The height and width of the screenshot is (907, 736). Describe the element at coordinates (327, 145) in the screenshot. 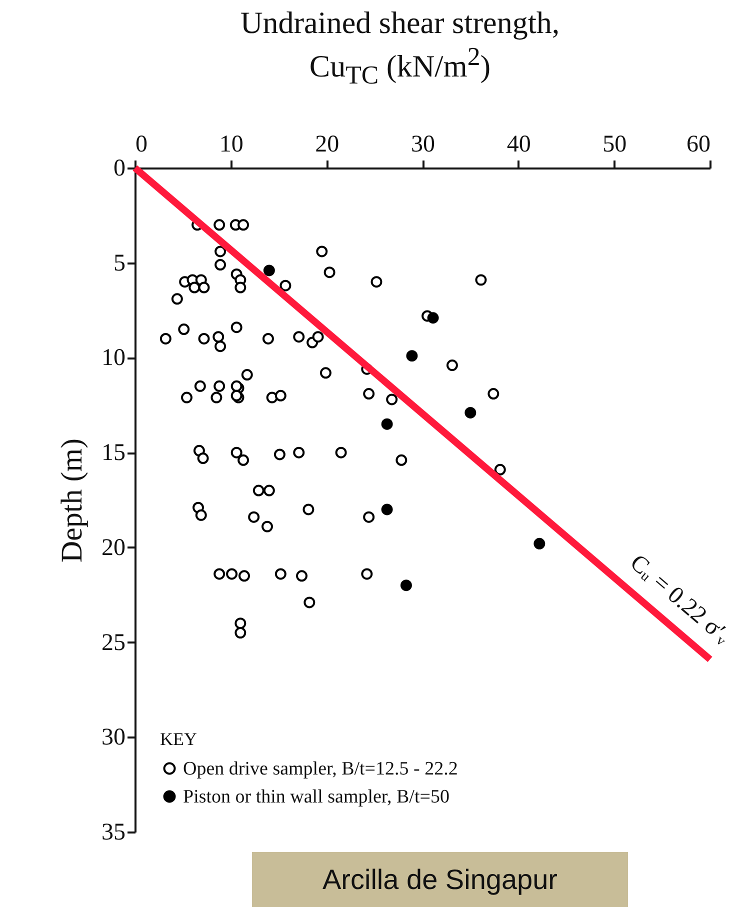

I see `x-tick-label: 20` at that location.